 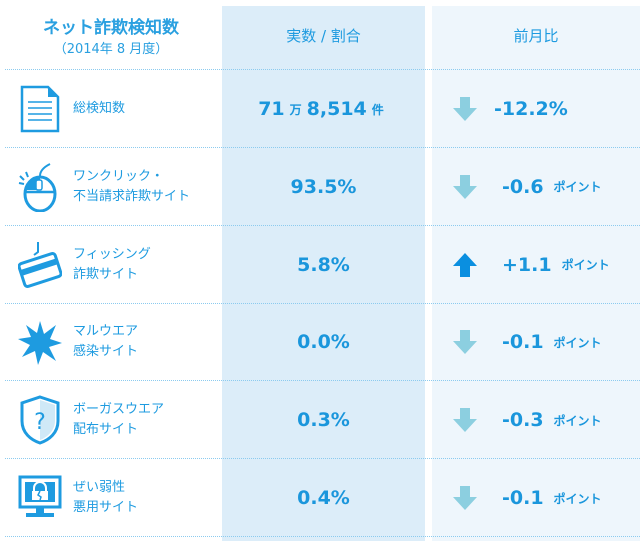 What do you see at coordinates (40, 342) in the screenshot?
I see `burst-icon` at bounding box center [40, 342].